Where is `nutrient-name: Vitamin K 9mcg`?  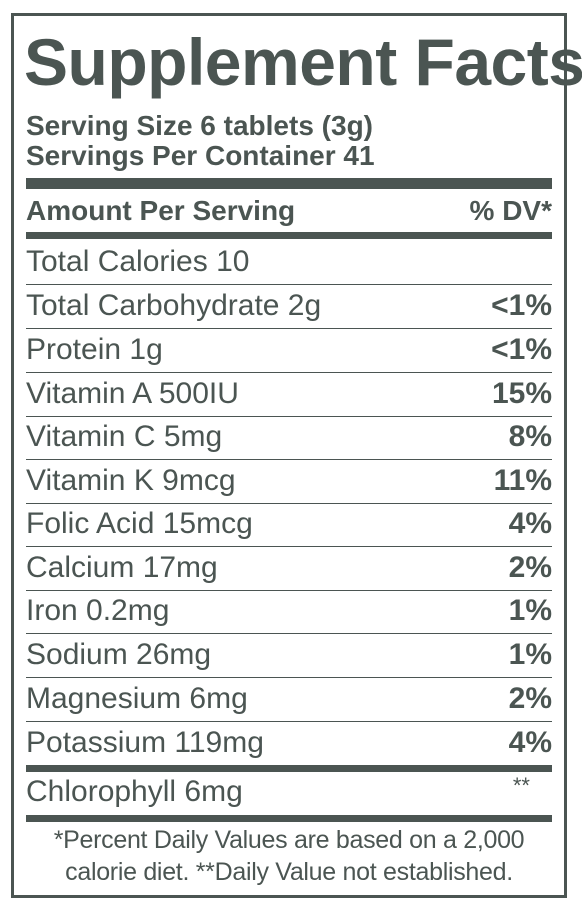 nutrient-name: Vitamin K 9mcg is located at coordinates (131, 480).